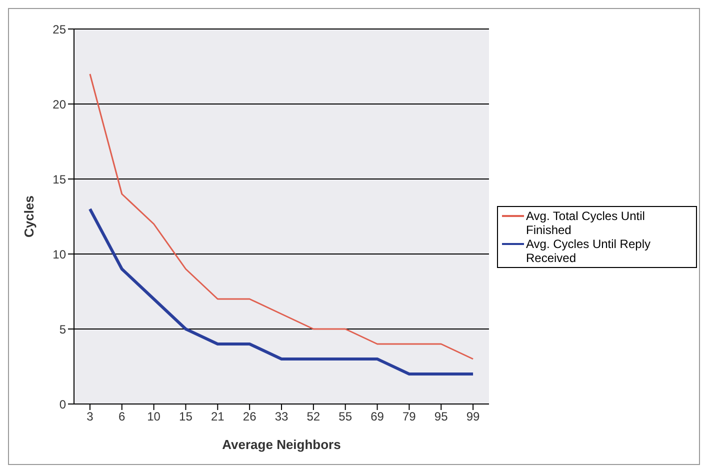 The width and height of the screenshot is (707, 471). I want to click on x-tick-label: 33, so click(281, 417).